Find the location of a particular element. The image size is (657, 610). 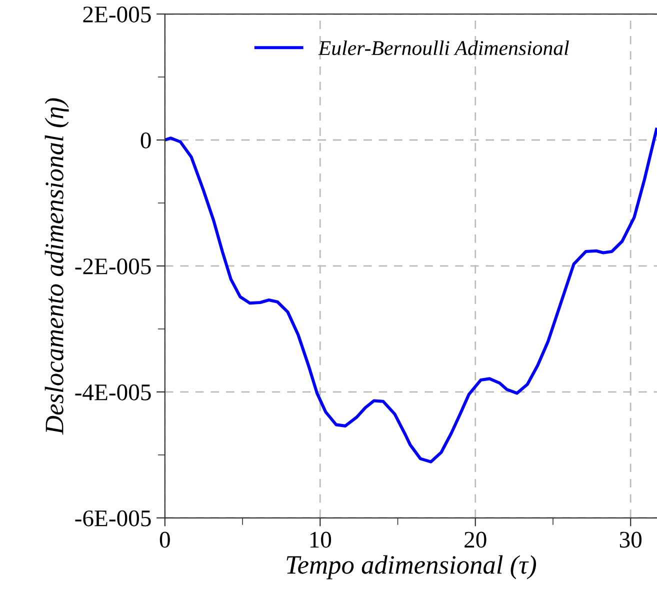

x-tick-label: 30 is located at coordinates (631, 540).